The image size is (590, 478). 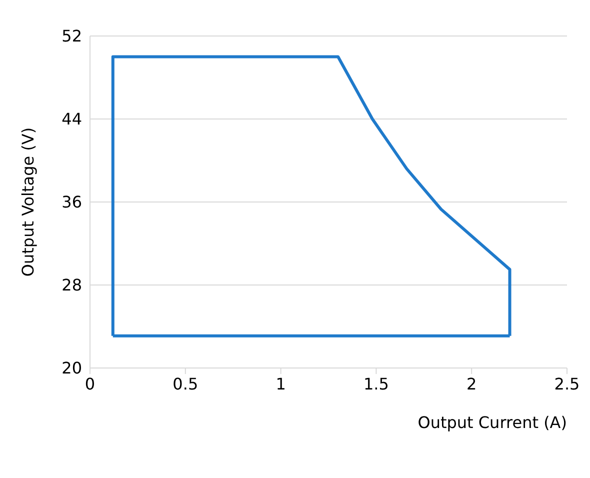 I want to click on x-tick-label: 2, so click(x=471, y=384).